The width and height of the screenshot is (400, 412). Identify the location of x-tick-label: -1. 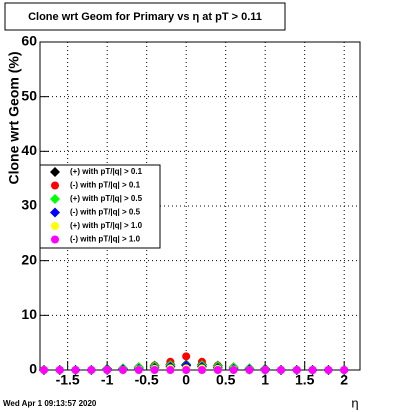
(107, 380).